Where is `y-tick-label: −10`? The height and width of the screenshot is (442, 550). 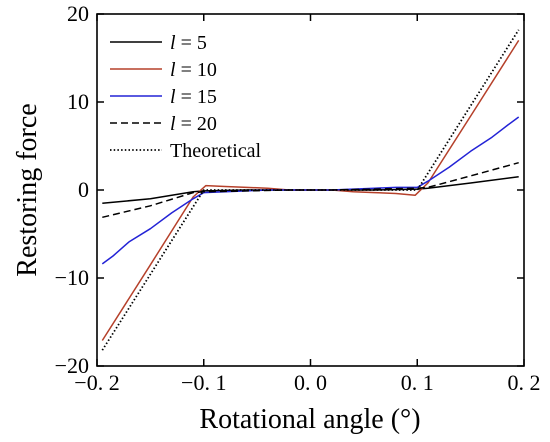
y-tick-label: −10 is located at coordinates (72, 277).